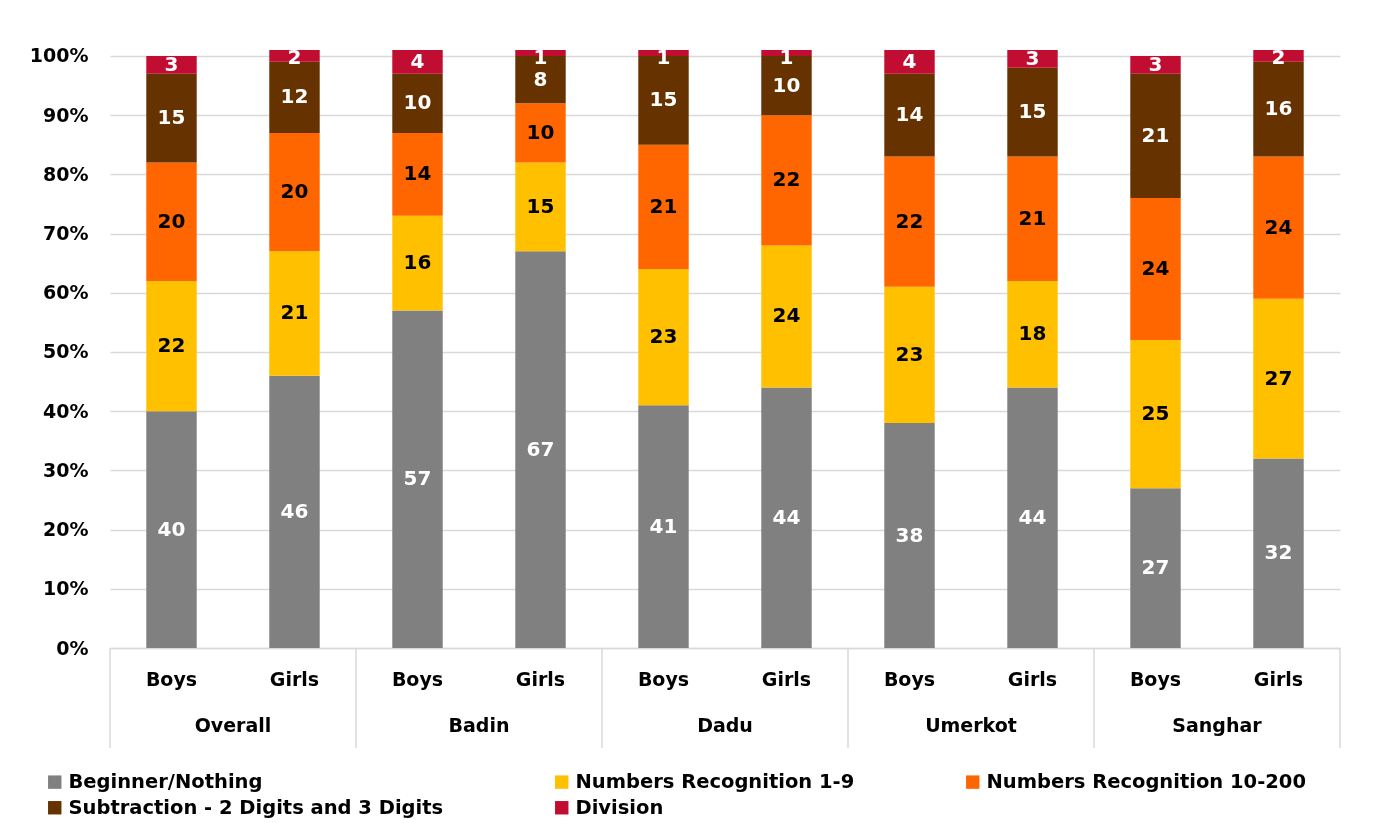  Describe the element at coordinates (294, 96) in the screenshot. I see `data-label: 12` at that location.